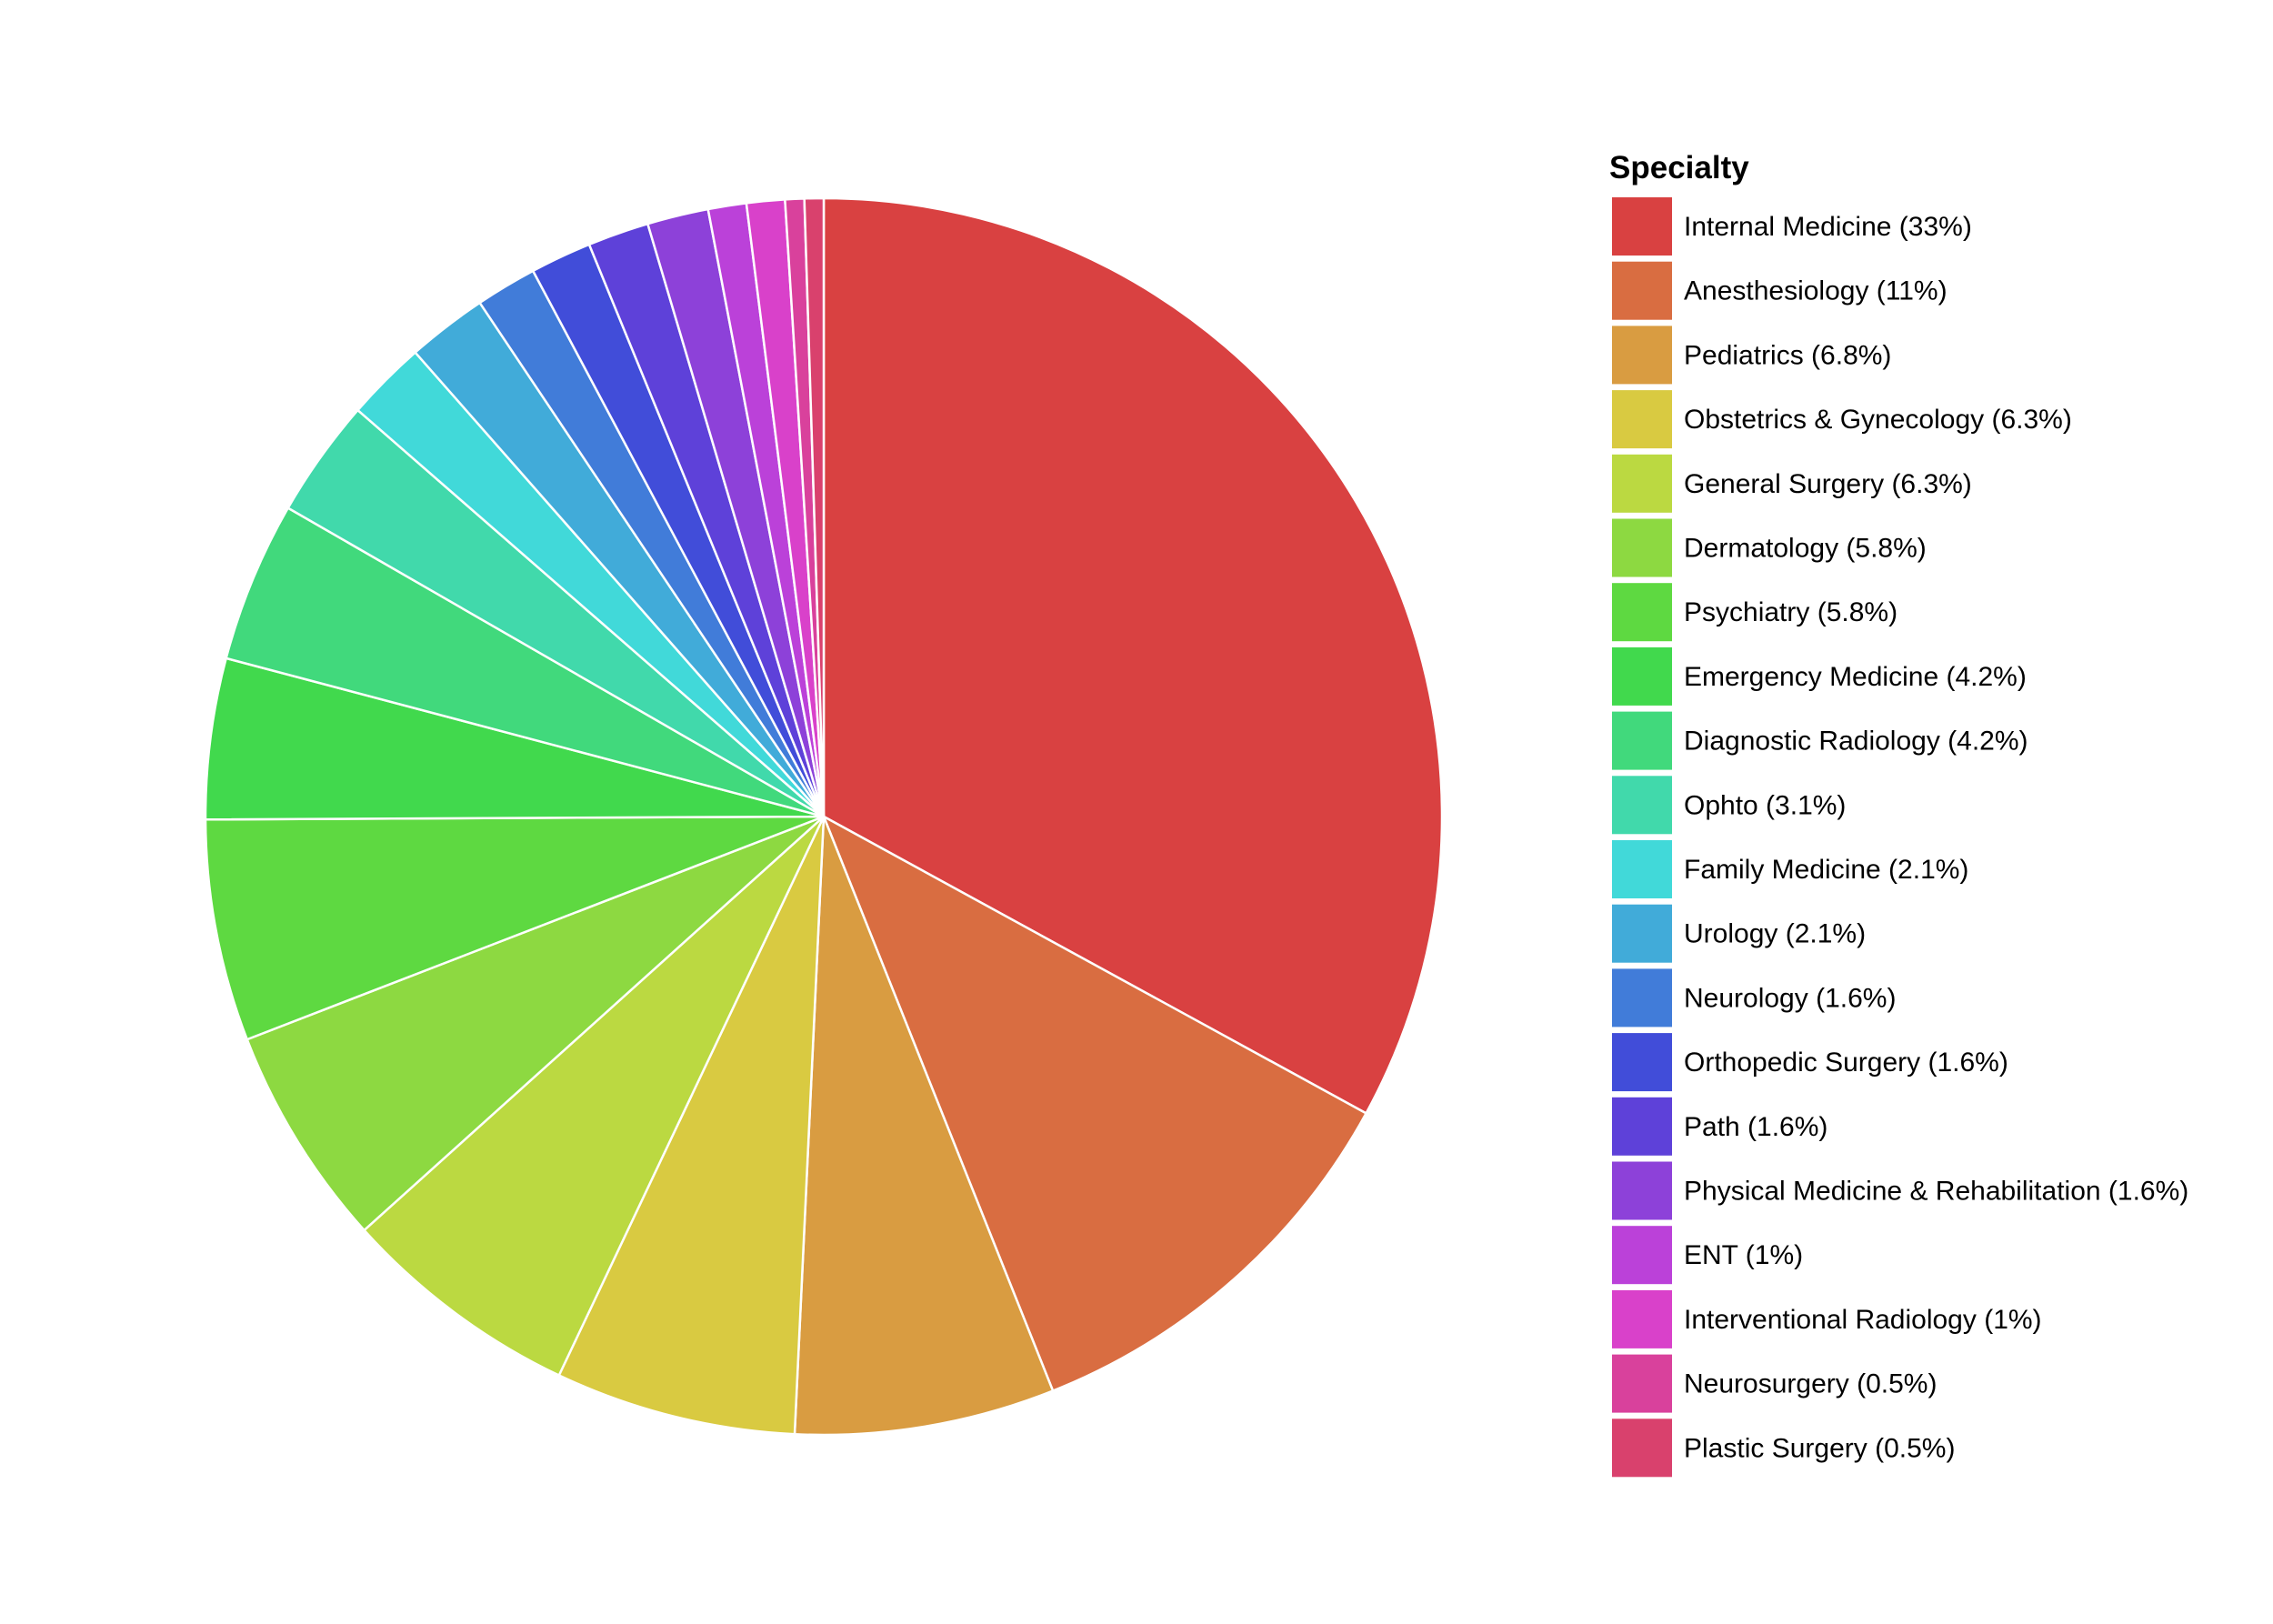 The width and height of the screenshot is (2273, 1624). I want to click on legend-label: Ophto (3.1%), so click(1765, 805).